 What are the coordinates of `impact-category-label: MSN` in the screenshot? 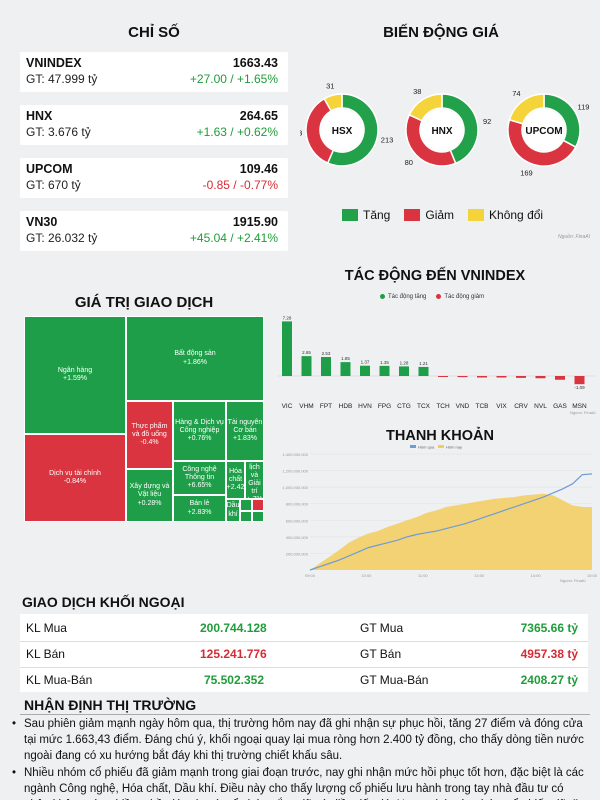 It's located at (579, 406).